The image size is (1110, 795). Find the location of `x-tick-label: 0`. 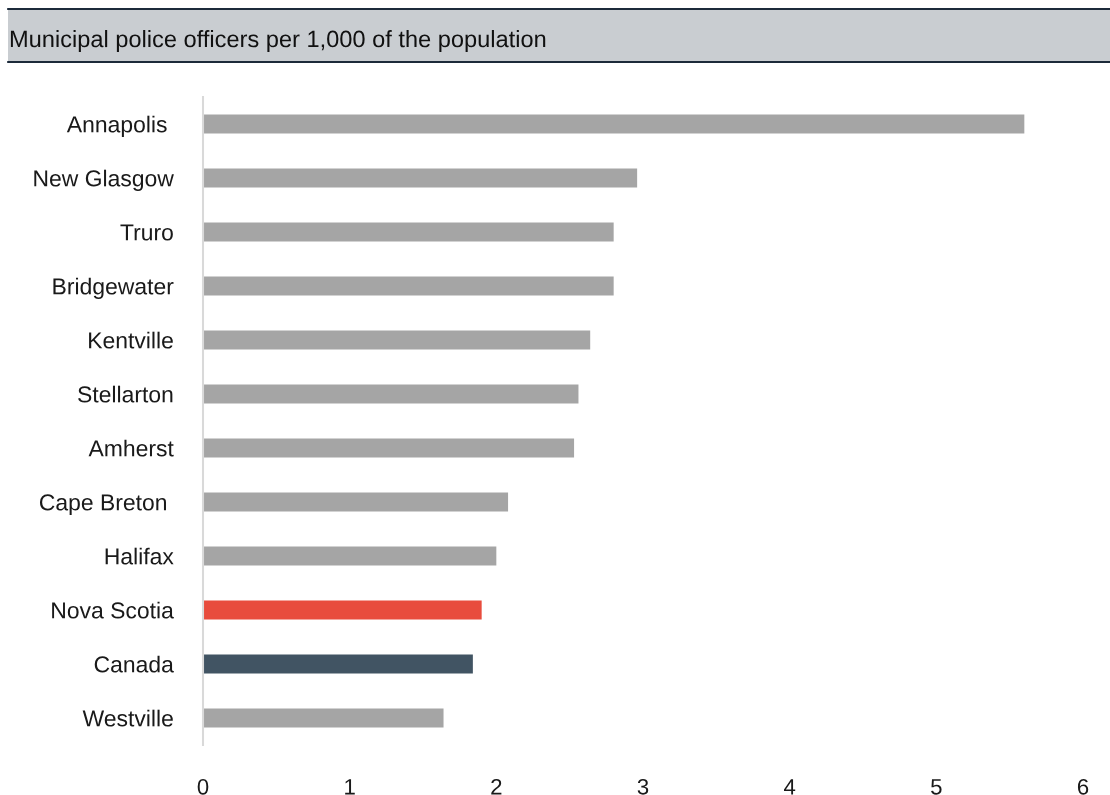

x-tick-label: 0 is located at coordinates (203, 786).